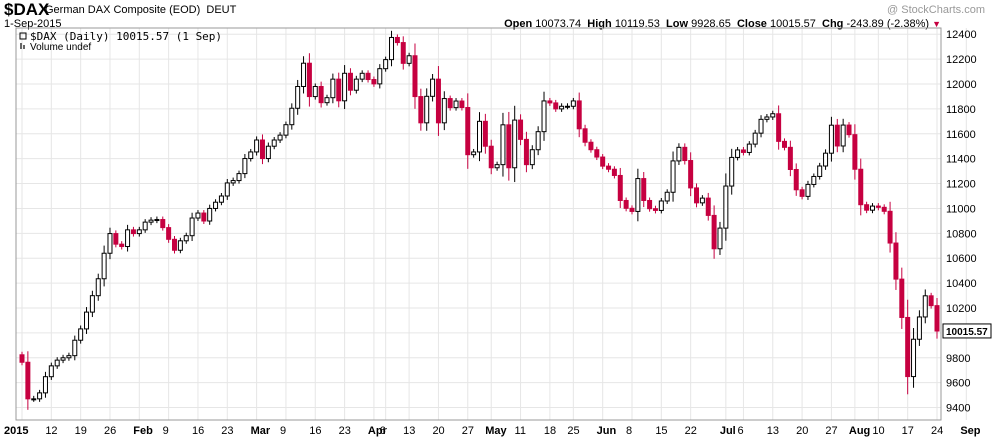 This screenshot has height=441, width=993. I want to click on change-value: -243.89 (-2.38%), so click(888, 24).